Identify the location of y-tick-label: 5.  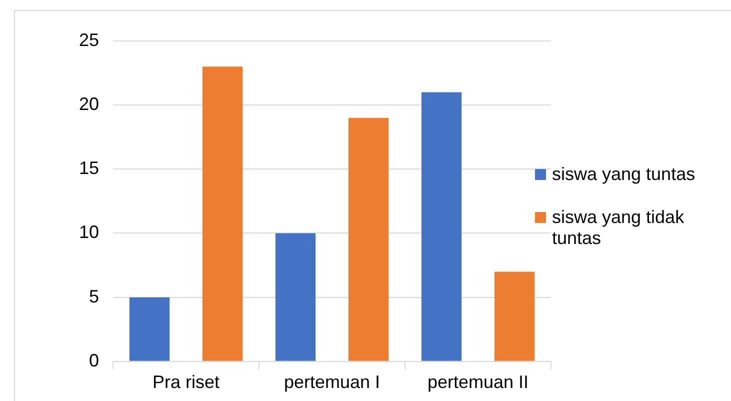
(94, 296).